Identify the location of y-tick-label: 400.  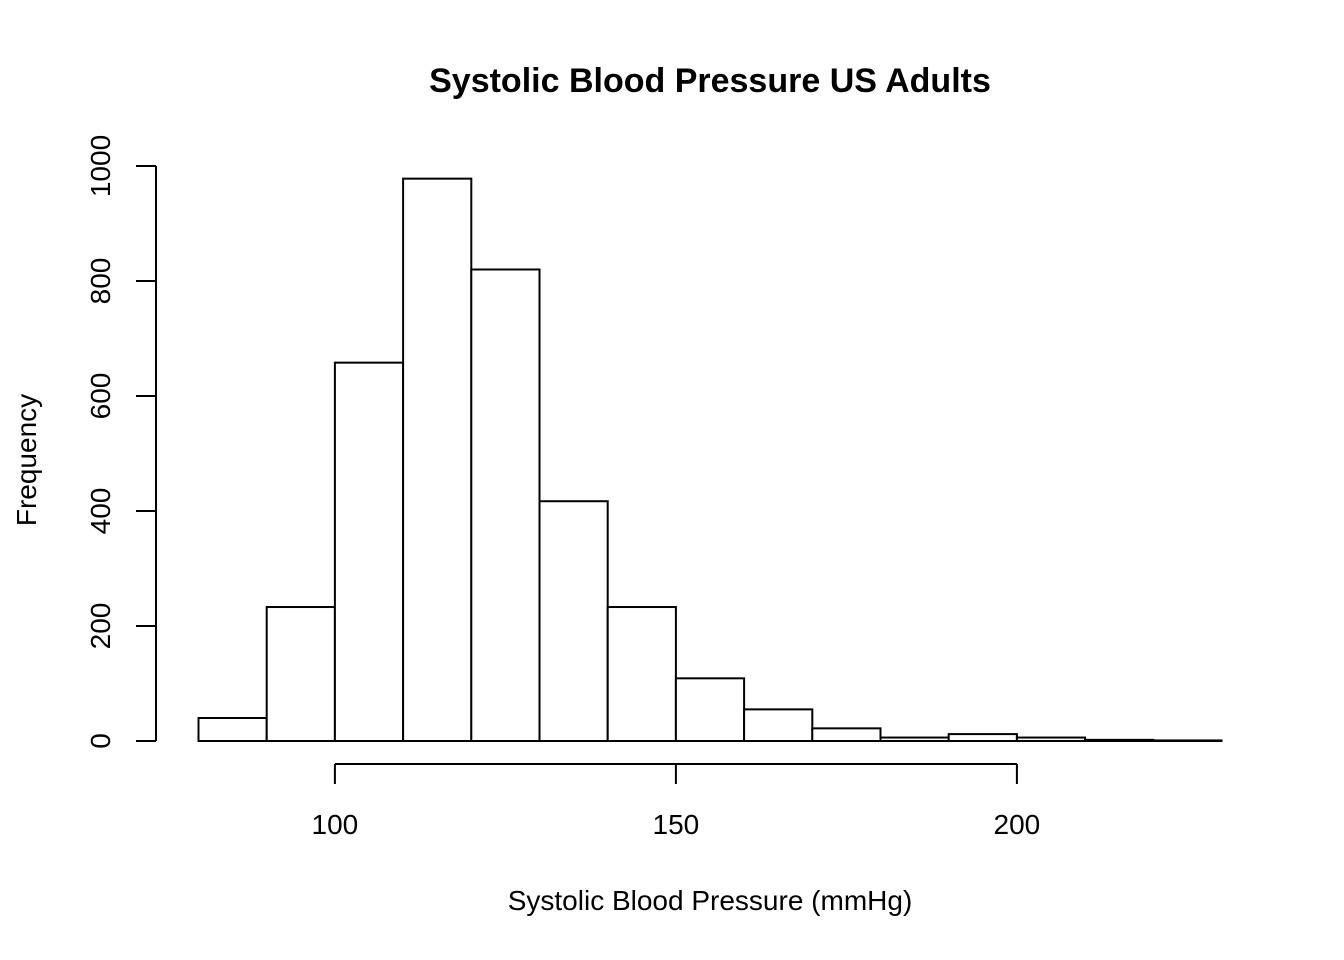
(100, 511).